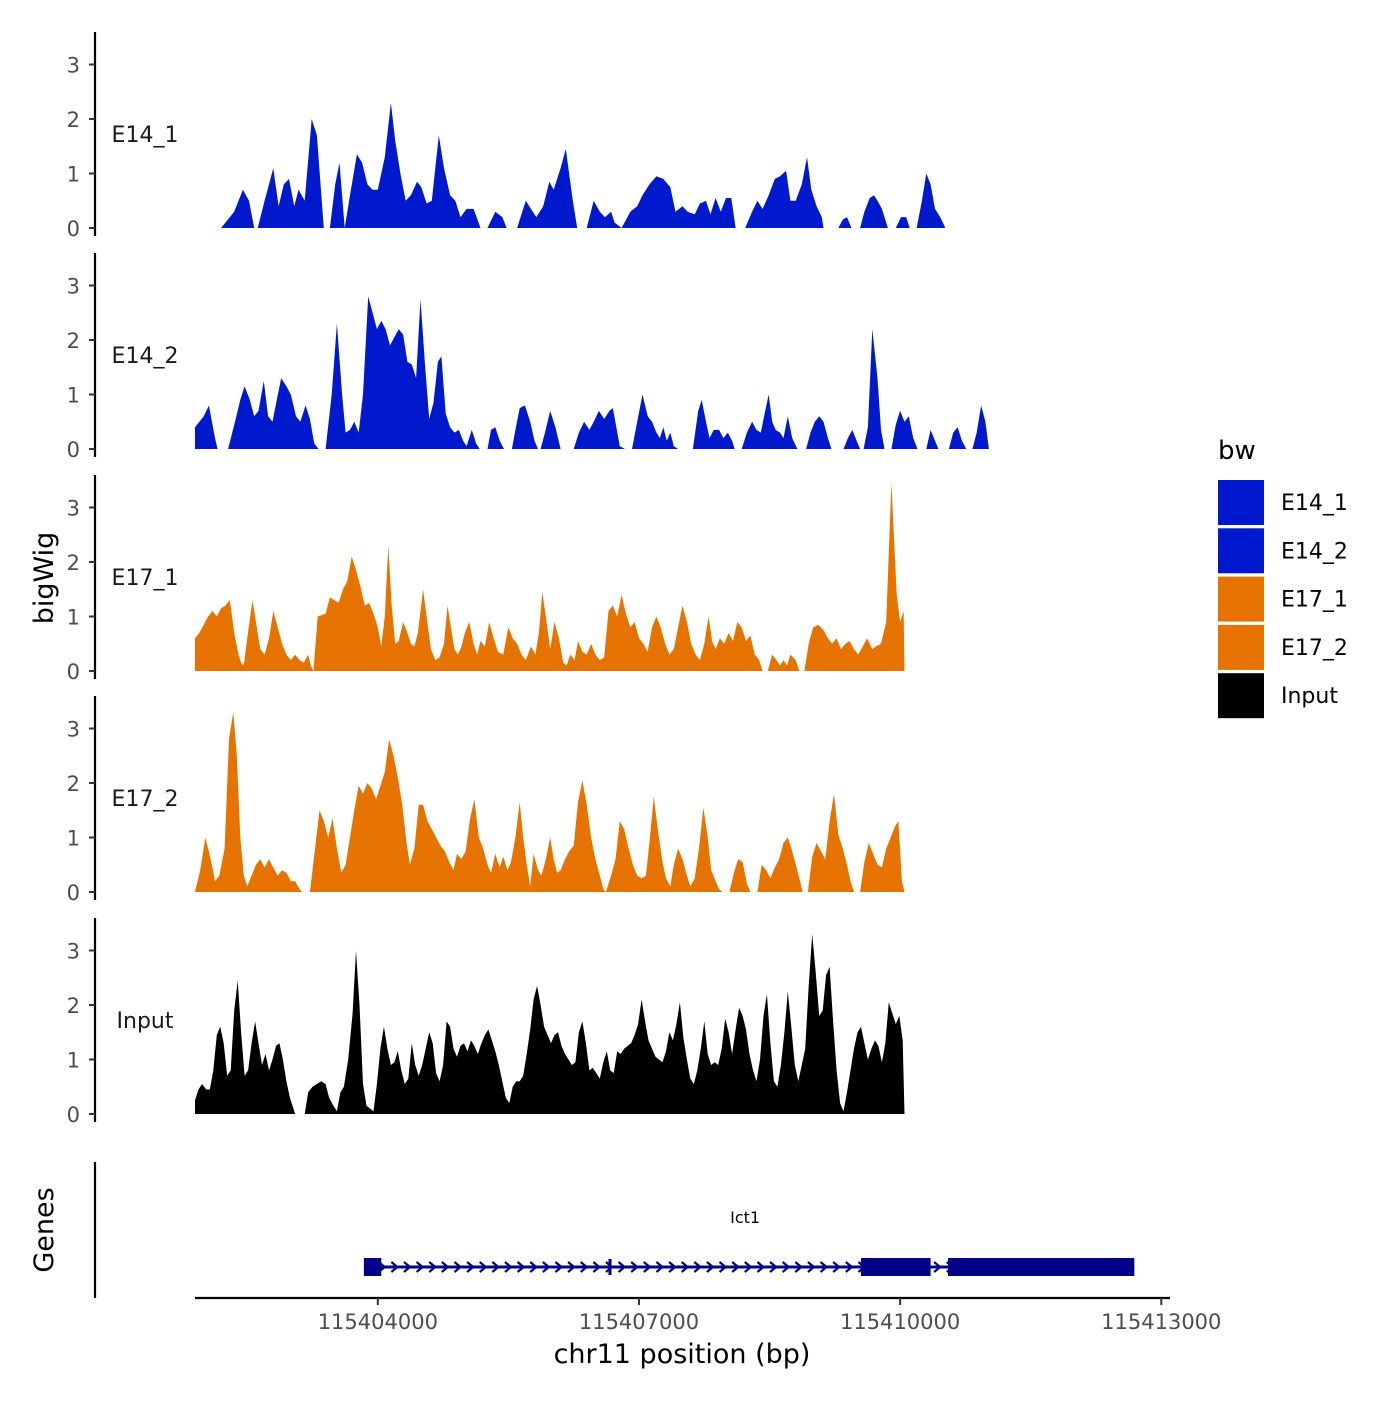 The image size is (1400, 1404). What do you see at coordinates (1314, 503) in the screenshot?
I see `legend-label: E14_1` at bounding box center [1314, 503].